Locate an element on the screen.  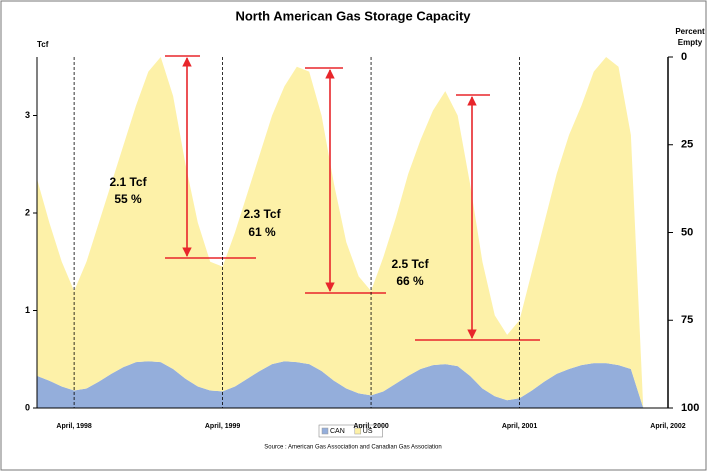
annotation: 61 % is located at coordinates (262, 232).